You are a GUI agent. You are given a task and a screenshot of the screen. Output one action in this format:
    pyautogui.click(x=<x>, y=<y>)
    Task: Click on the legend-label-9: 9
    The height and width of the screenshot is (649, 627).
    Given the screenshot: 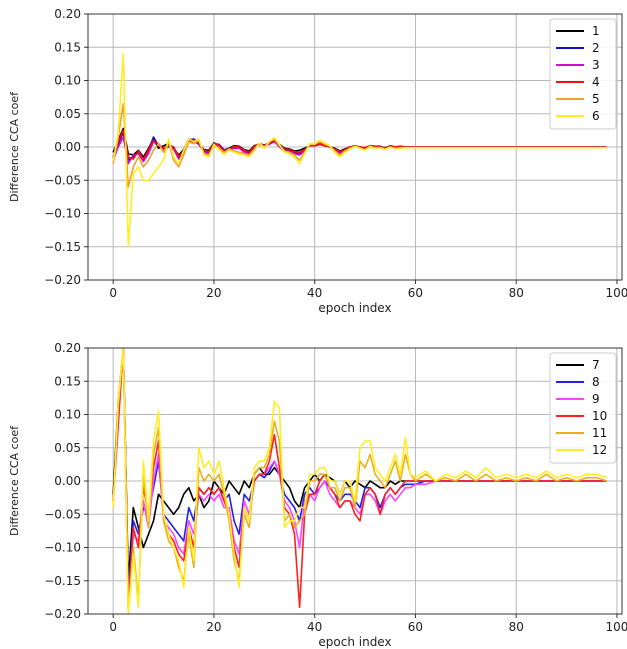 What is the action you would take?
    pyautogui.click(x=596, y=399)
    